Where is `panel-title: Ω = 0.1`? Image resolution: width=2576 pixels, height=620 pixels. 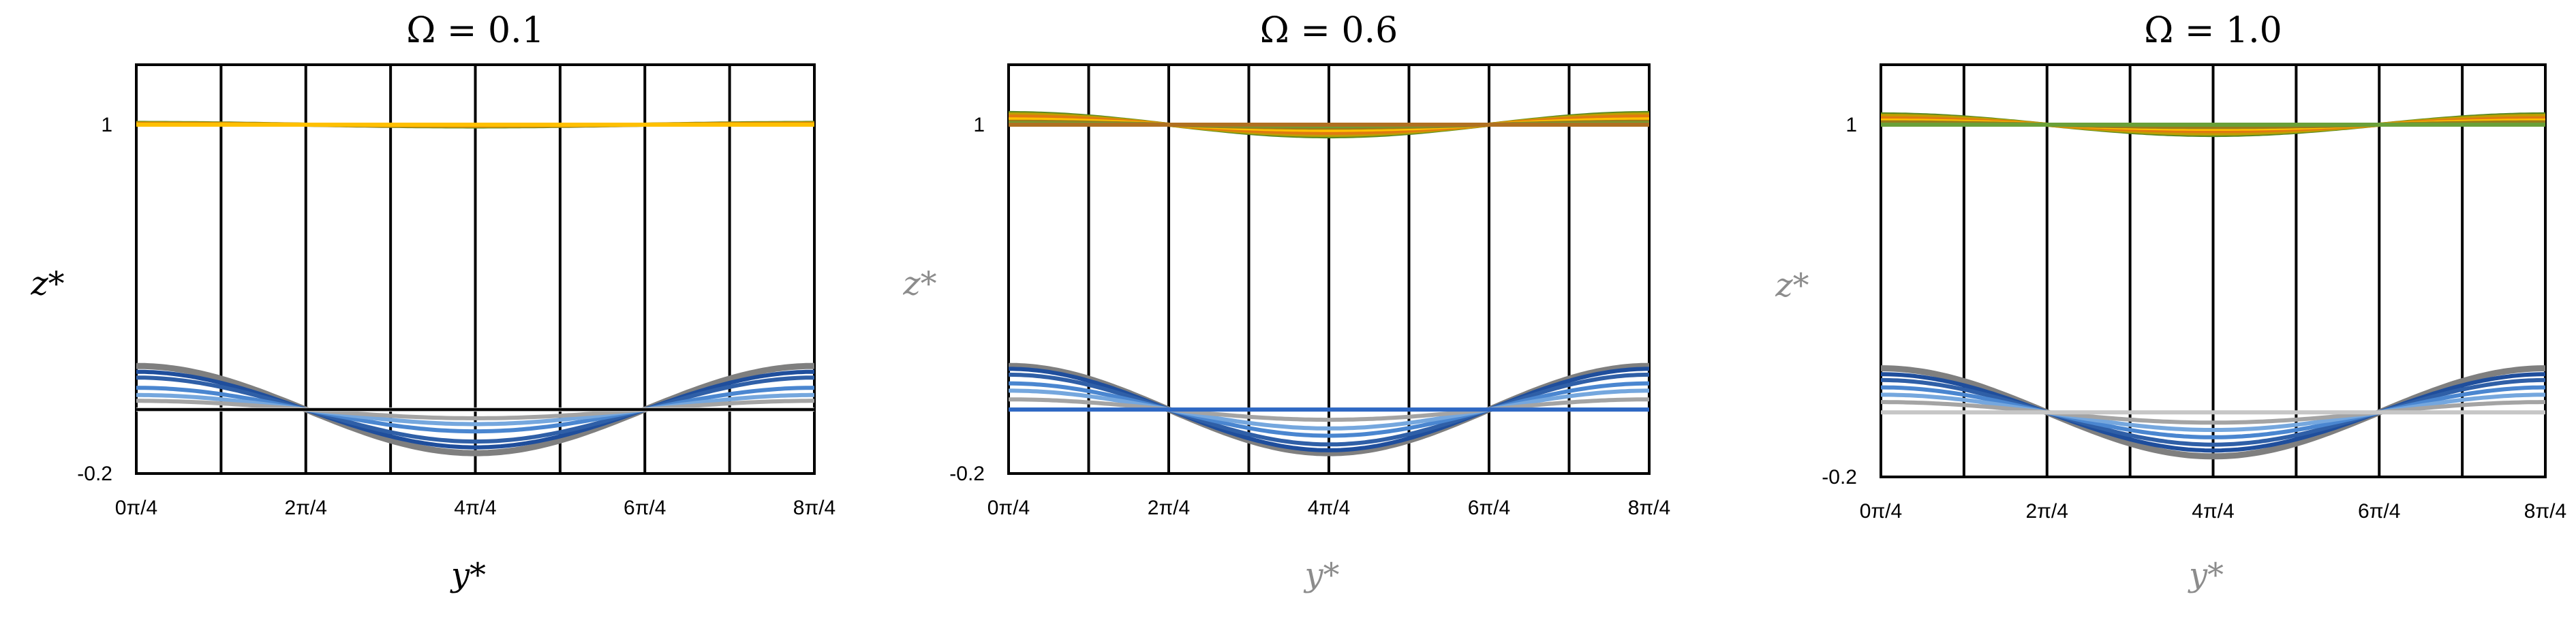 panel-title: Ω = 0.1 is located at coordinates (475, 30).